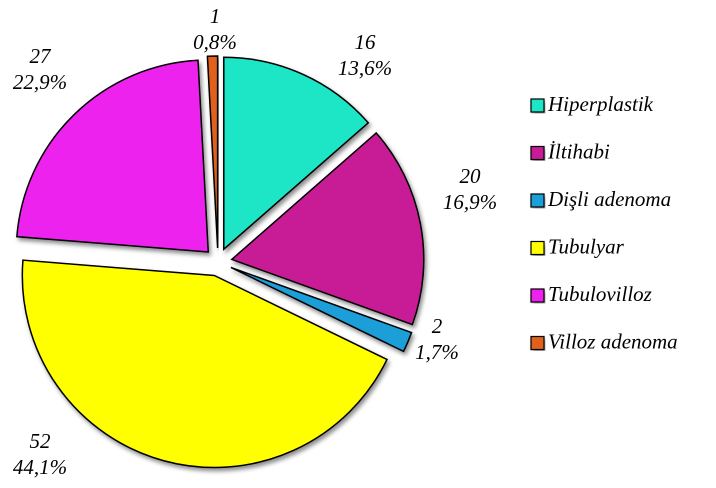  I want to click on percent-label: 0,8%, so click(215, 42).